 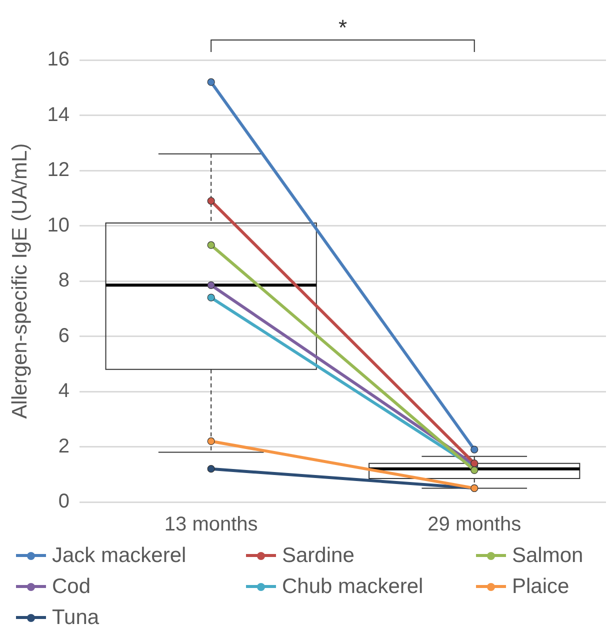 I want to click on y-tick-label: 16, so click(x=58, y=59).